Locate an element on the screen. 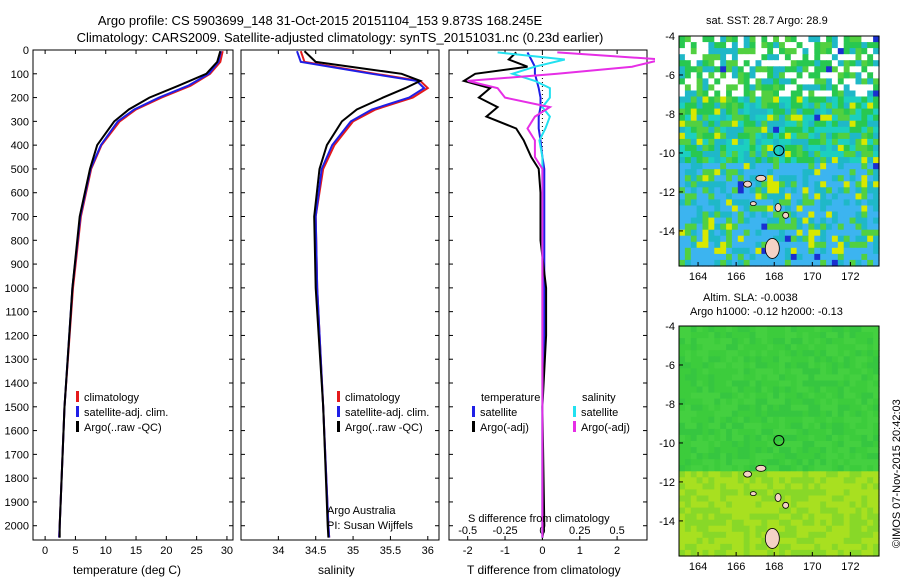 The width and height of the screenshot is (900, 580). y-tick-label: 1600 is located at coordinates (17, 432).